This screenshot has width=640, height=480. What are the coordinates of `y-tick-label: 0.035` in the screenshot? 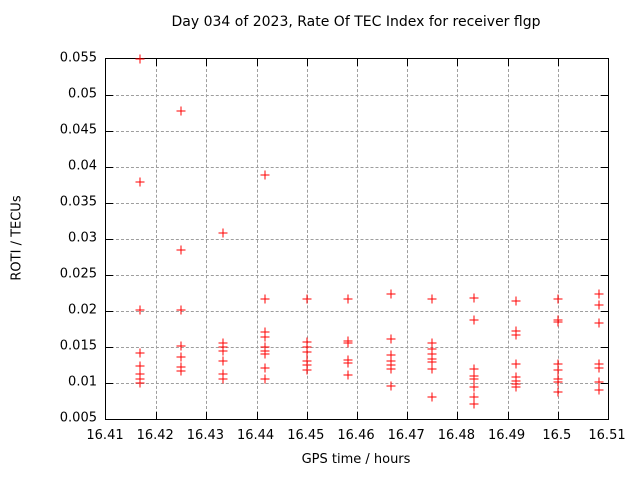 It's located at (78, 202).